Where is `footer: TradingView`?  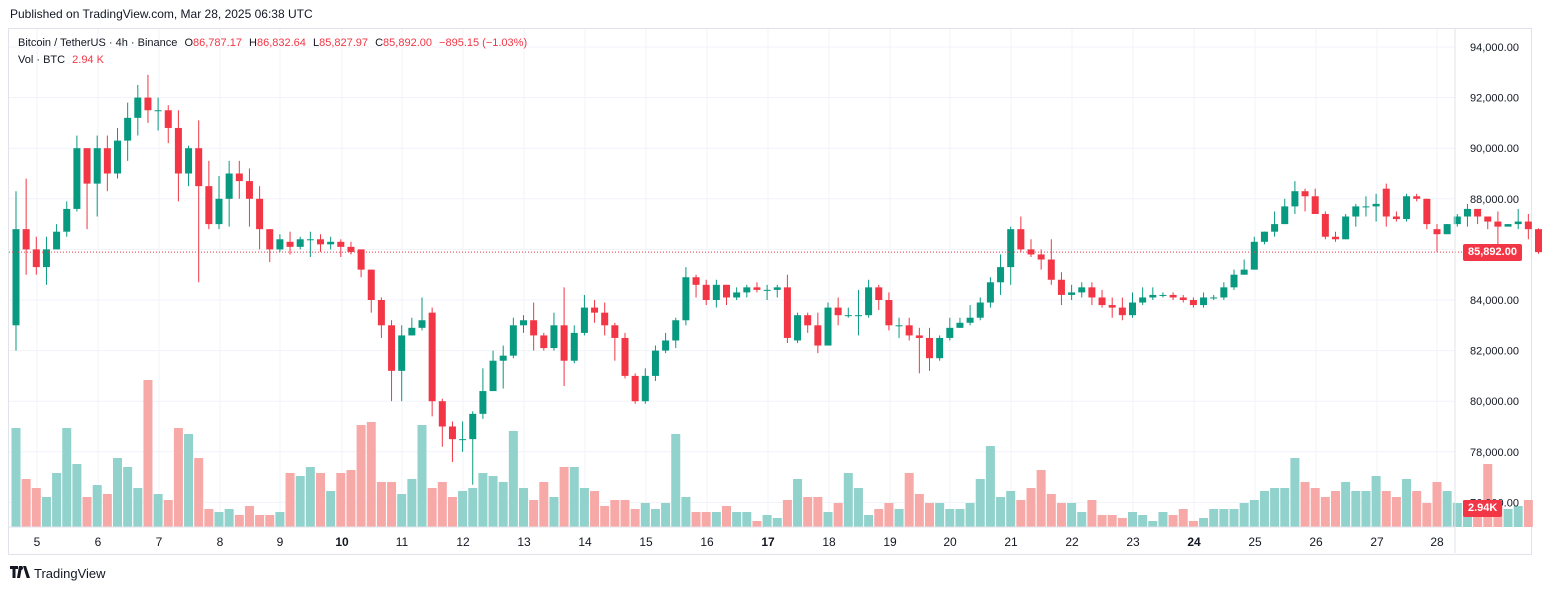 footer: TradingView is located at coordinates (58, 573).